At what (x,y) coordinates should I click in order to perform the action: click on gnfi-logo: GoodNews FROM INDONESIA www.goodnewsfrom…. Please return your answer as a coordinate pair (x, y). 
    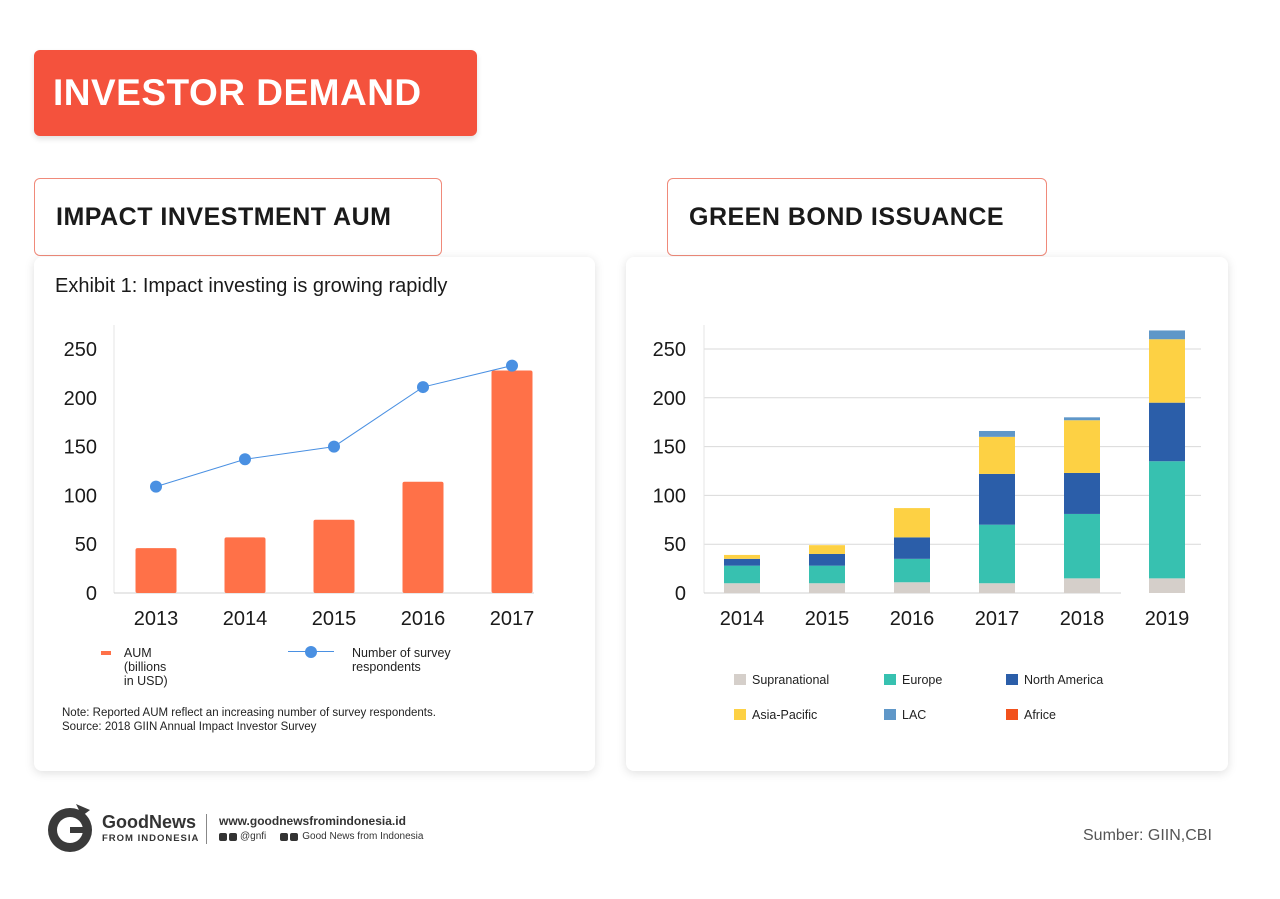
    Looking at the image, I should click on (246, 827).